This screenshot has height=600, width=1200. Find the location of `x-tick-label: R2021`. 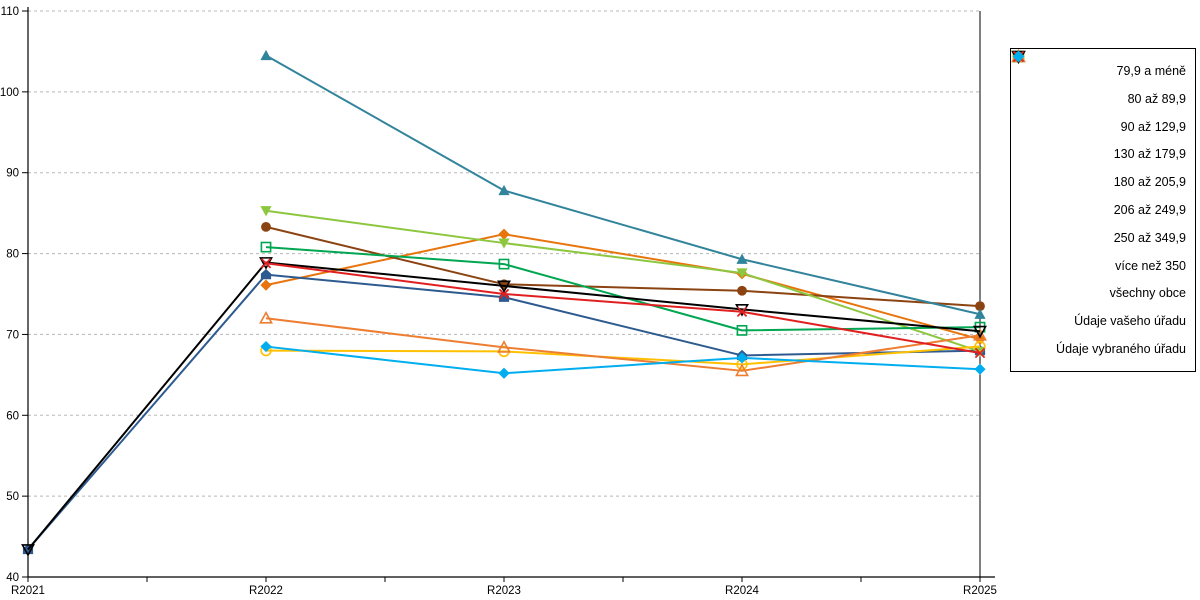

x-tick-label: R2021 is located at coordinates (28, 591).